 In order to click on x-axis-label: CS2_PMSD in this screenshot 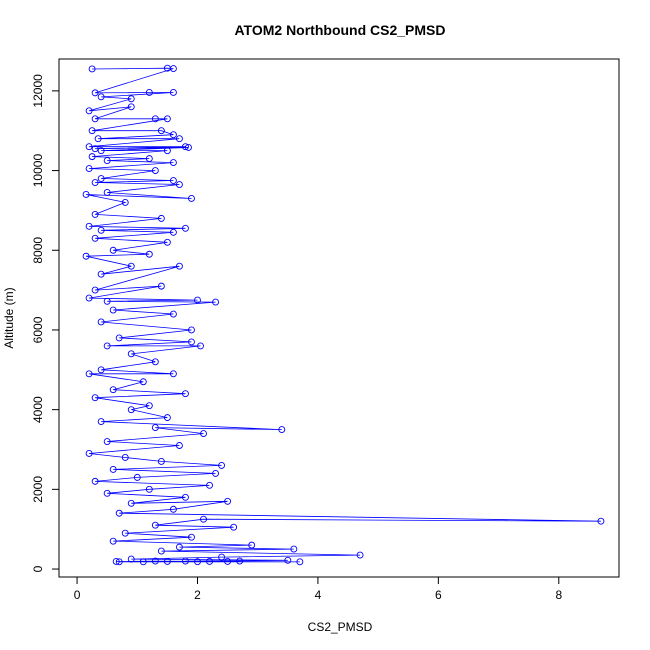, I will do `click(340, 627)`.